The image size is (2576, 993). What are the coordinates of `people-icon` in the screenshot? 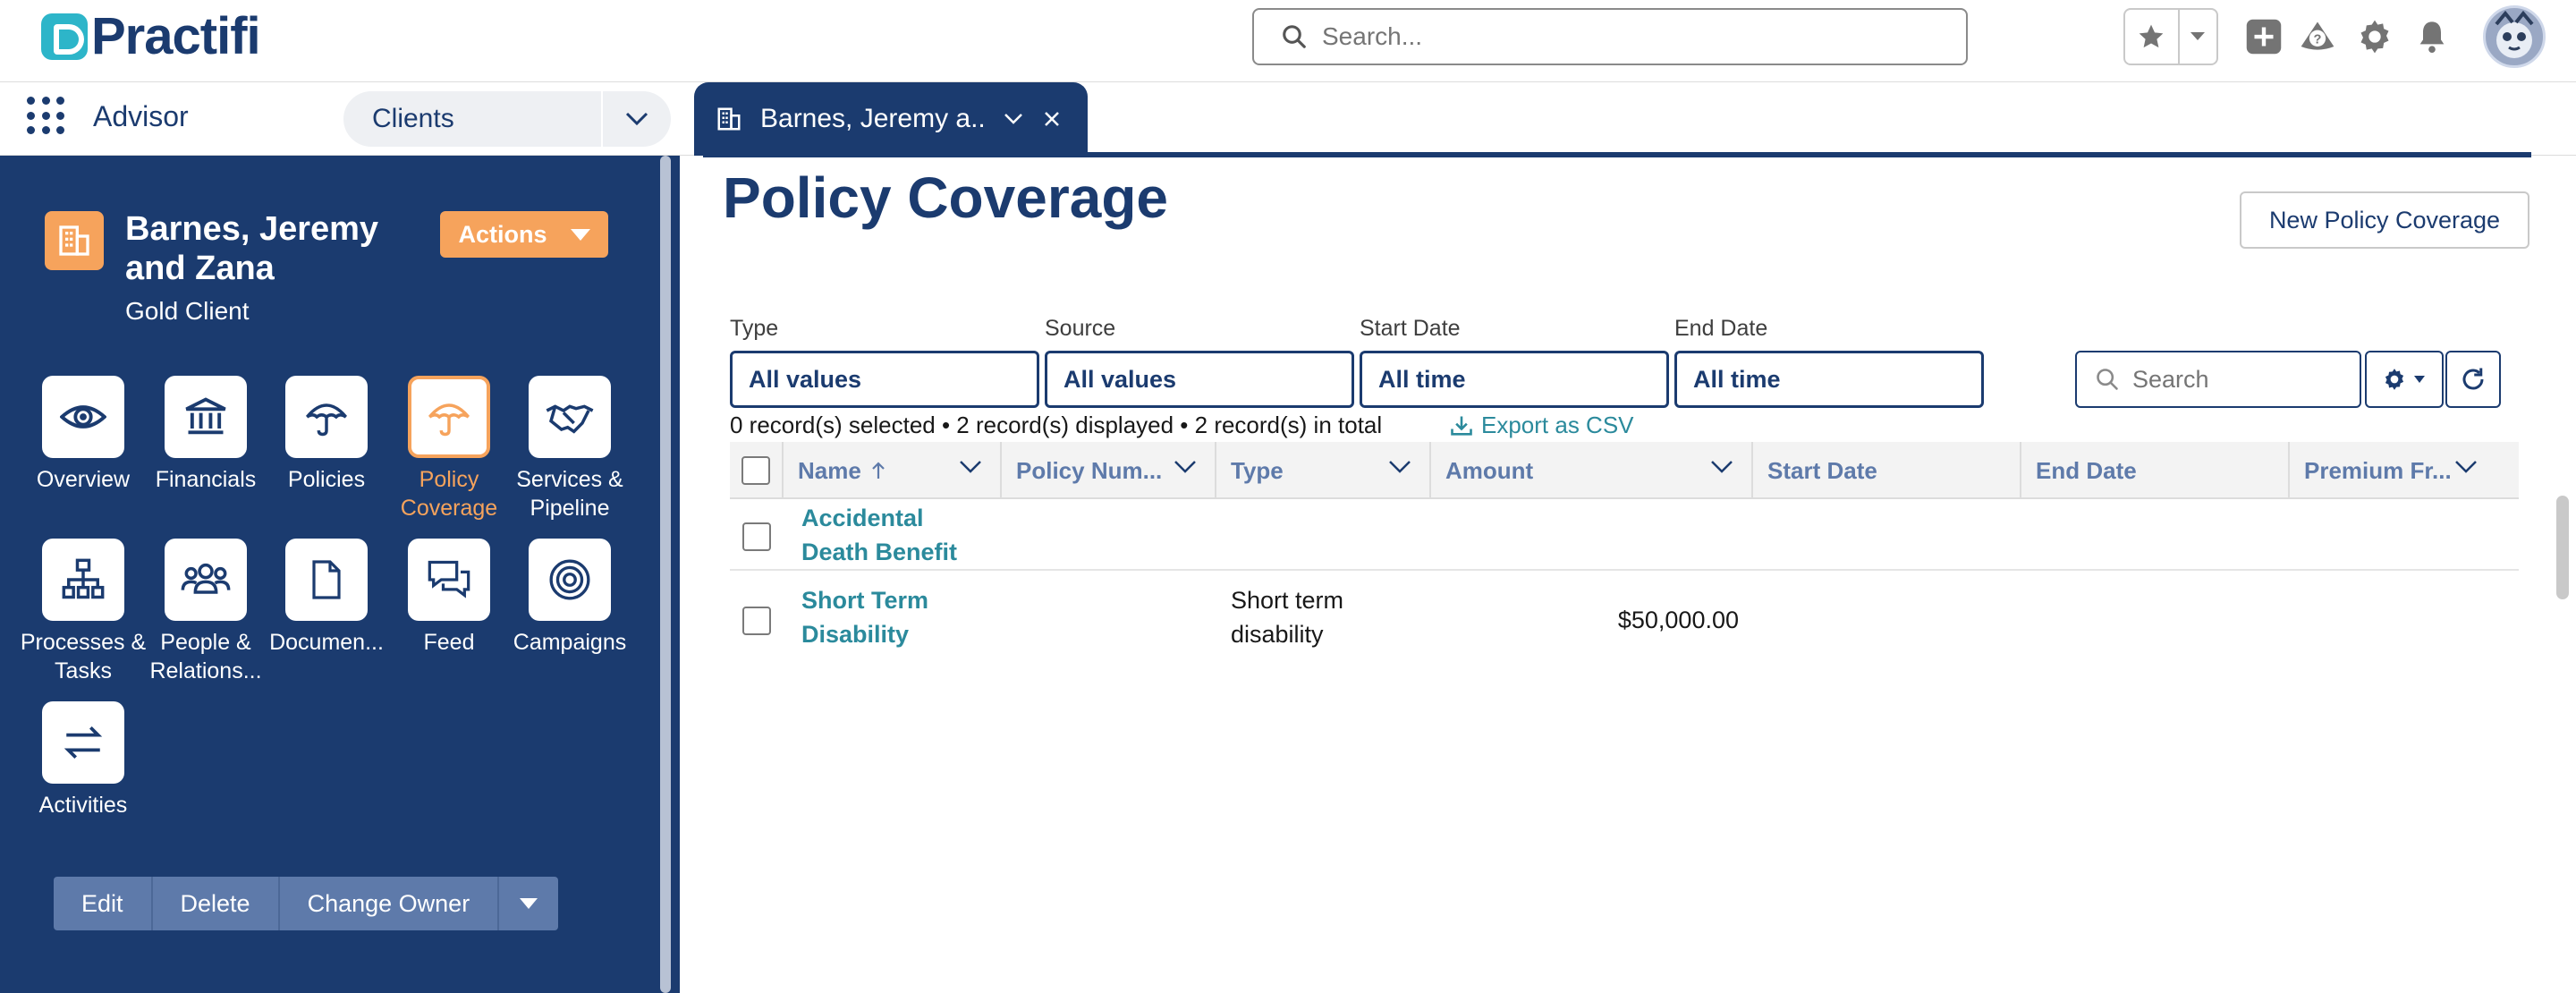 It's located at (206, 578).